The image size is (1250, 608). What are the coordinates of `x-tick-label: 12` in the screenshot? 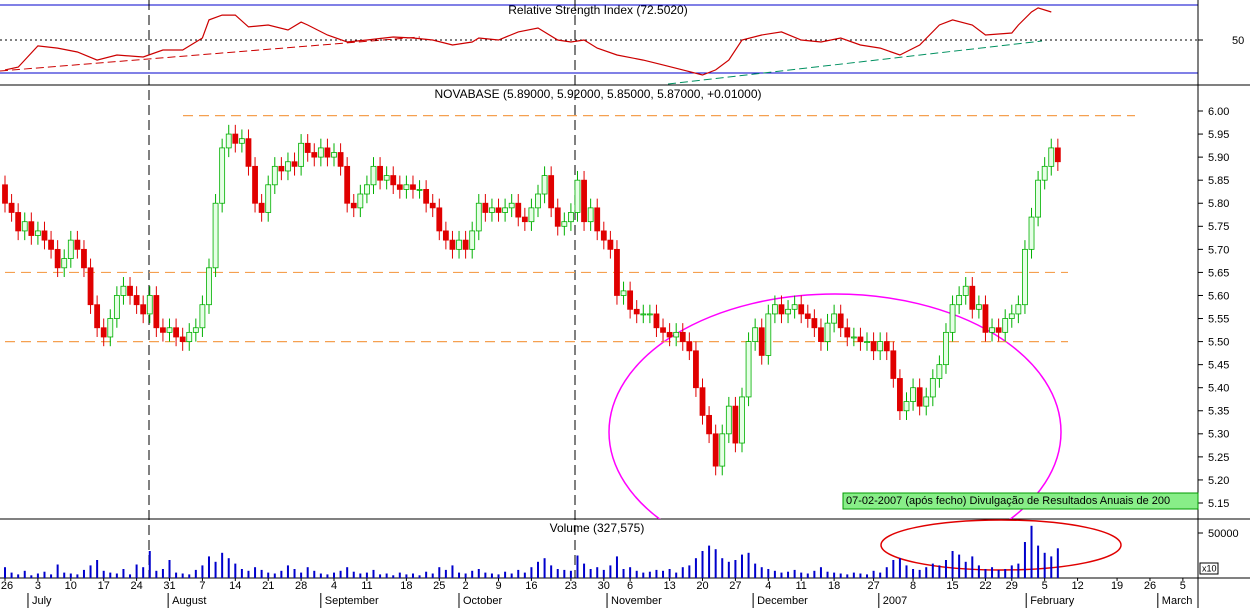 It's located at (1077, 586).